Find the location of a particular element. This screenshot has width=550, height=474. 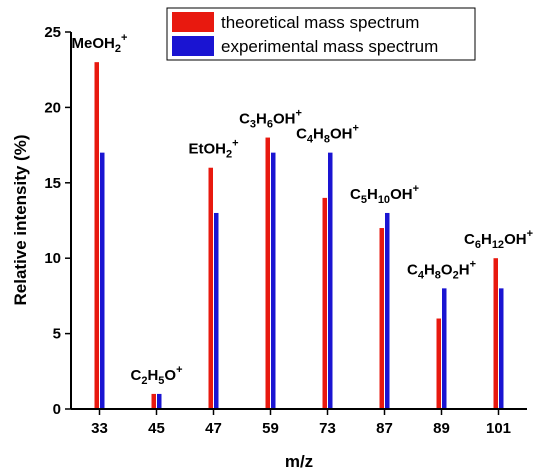

y-tick-label: 5 is located at coordinates (57, 334).